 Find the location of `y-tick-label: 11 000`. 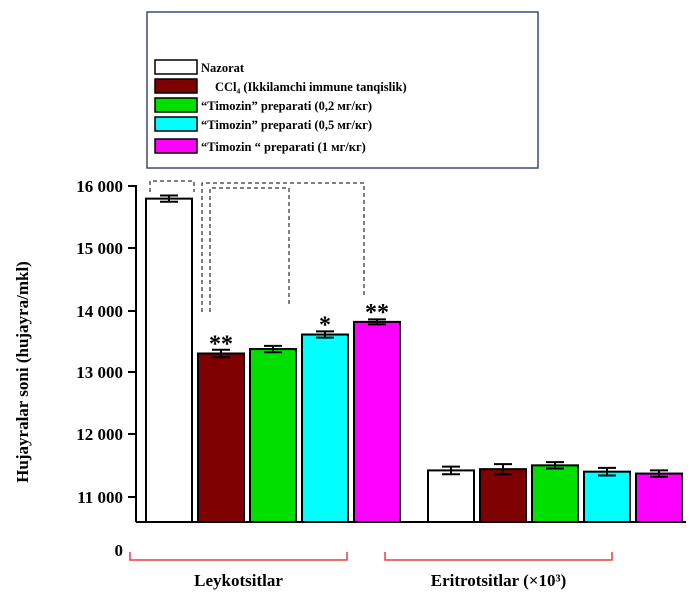

y-tick-label: 11 000 is located at coordinates (100, 497).